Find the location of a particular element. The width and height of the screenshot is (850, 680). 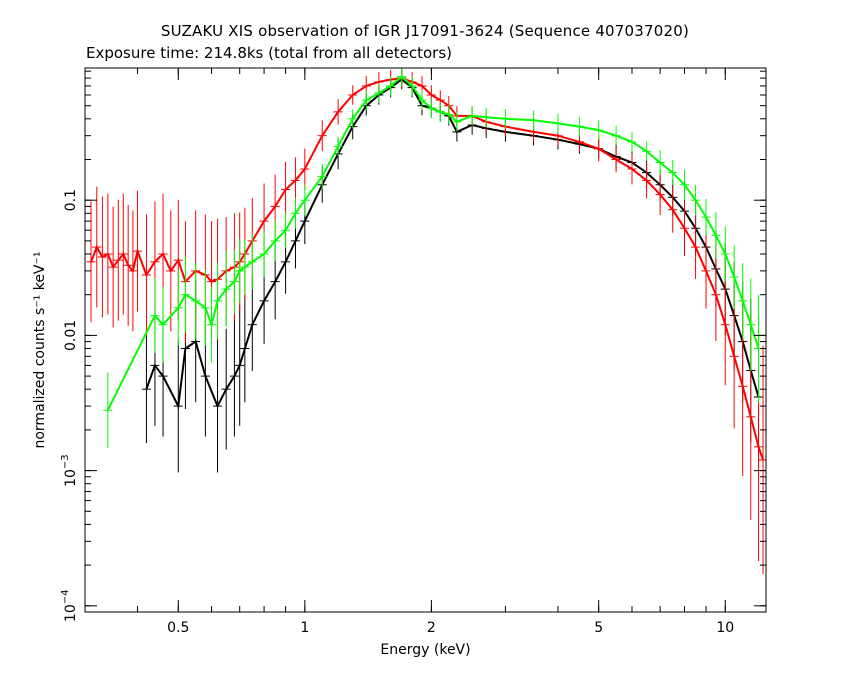

x-tick-label: 10 is located at coordinates (725, 628).